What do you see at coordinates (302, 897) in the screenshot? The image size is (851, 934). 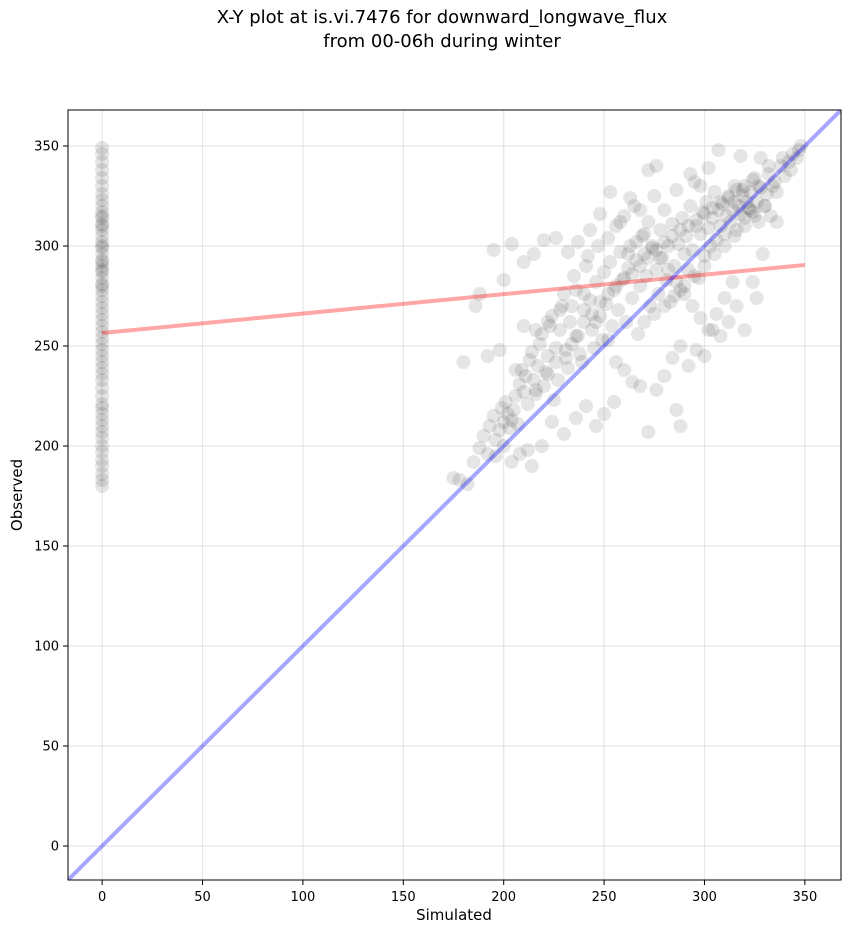 I see `x-tick-label: 100` at bounding box center [302, 897].